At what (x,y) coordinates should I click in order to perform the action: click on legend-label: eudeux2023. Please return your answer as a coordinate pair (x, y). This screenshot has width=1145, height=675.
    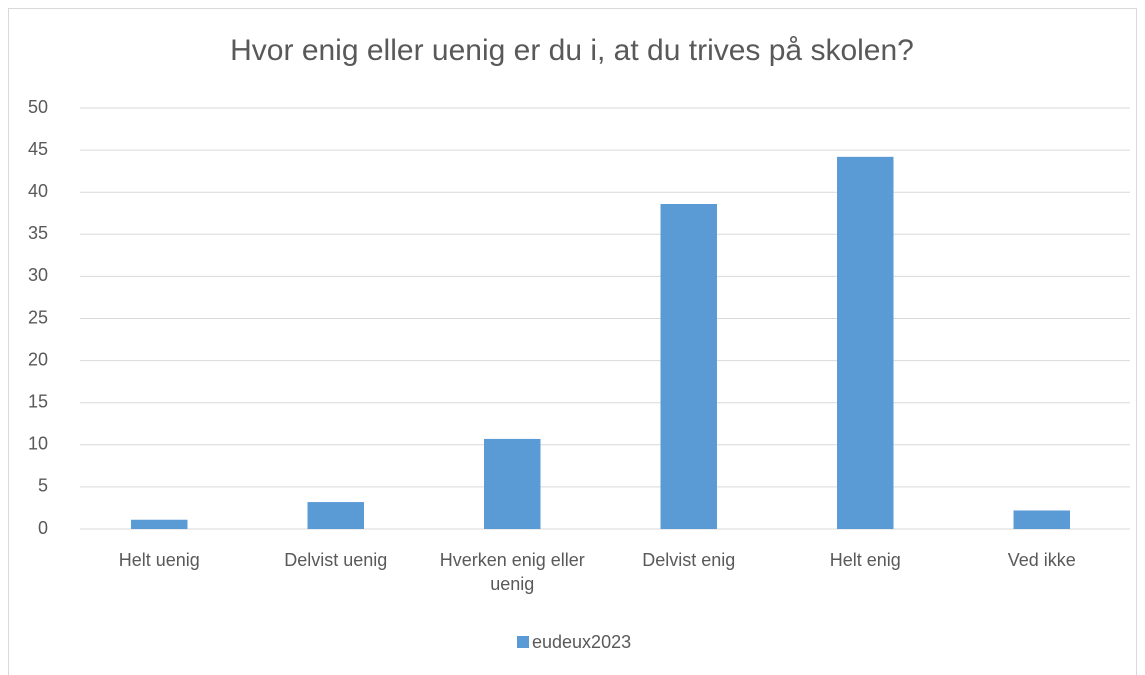
    Looking at the image, I should click on (581, 642).